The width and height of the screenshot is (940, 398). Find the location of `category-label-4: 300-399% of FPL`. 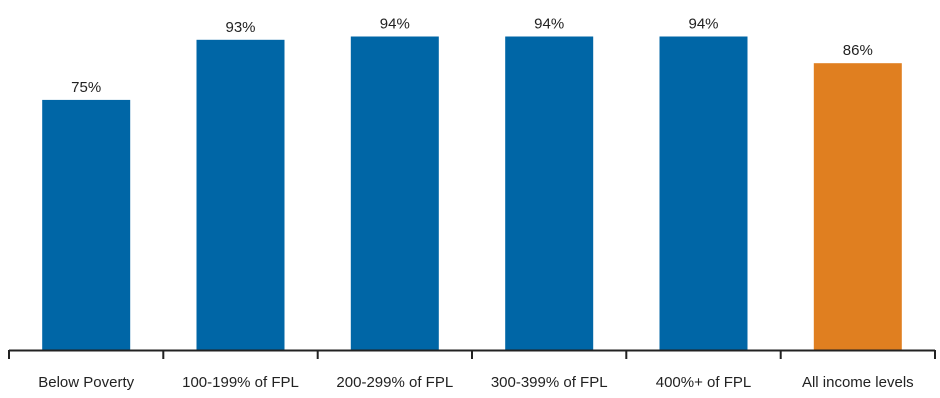

category-label-4: 300-399% of FPL is located at coordinates (549, 382).